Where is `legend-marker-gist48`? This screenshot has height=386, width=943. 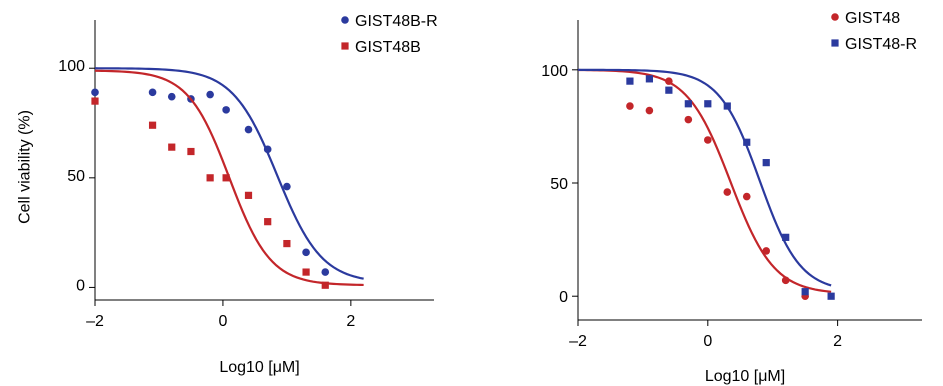 legend-marker-gist48 is located at coordinates (835, 17).